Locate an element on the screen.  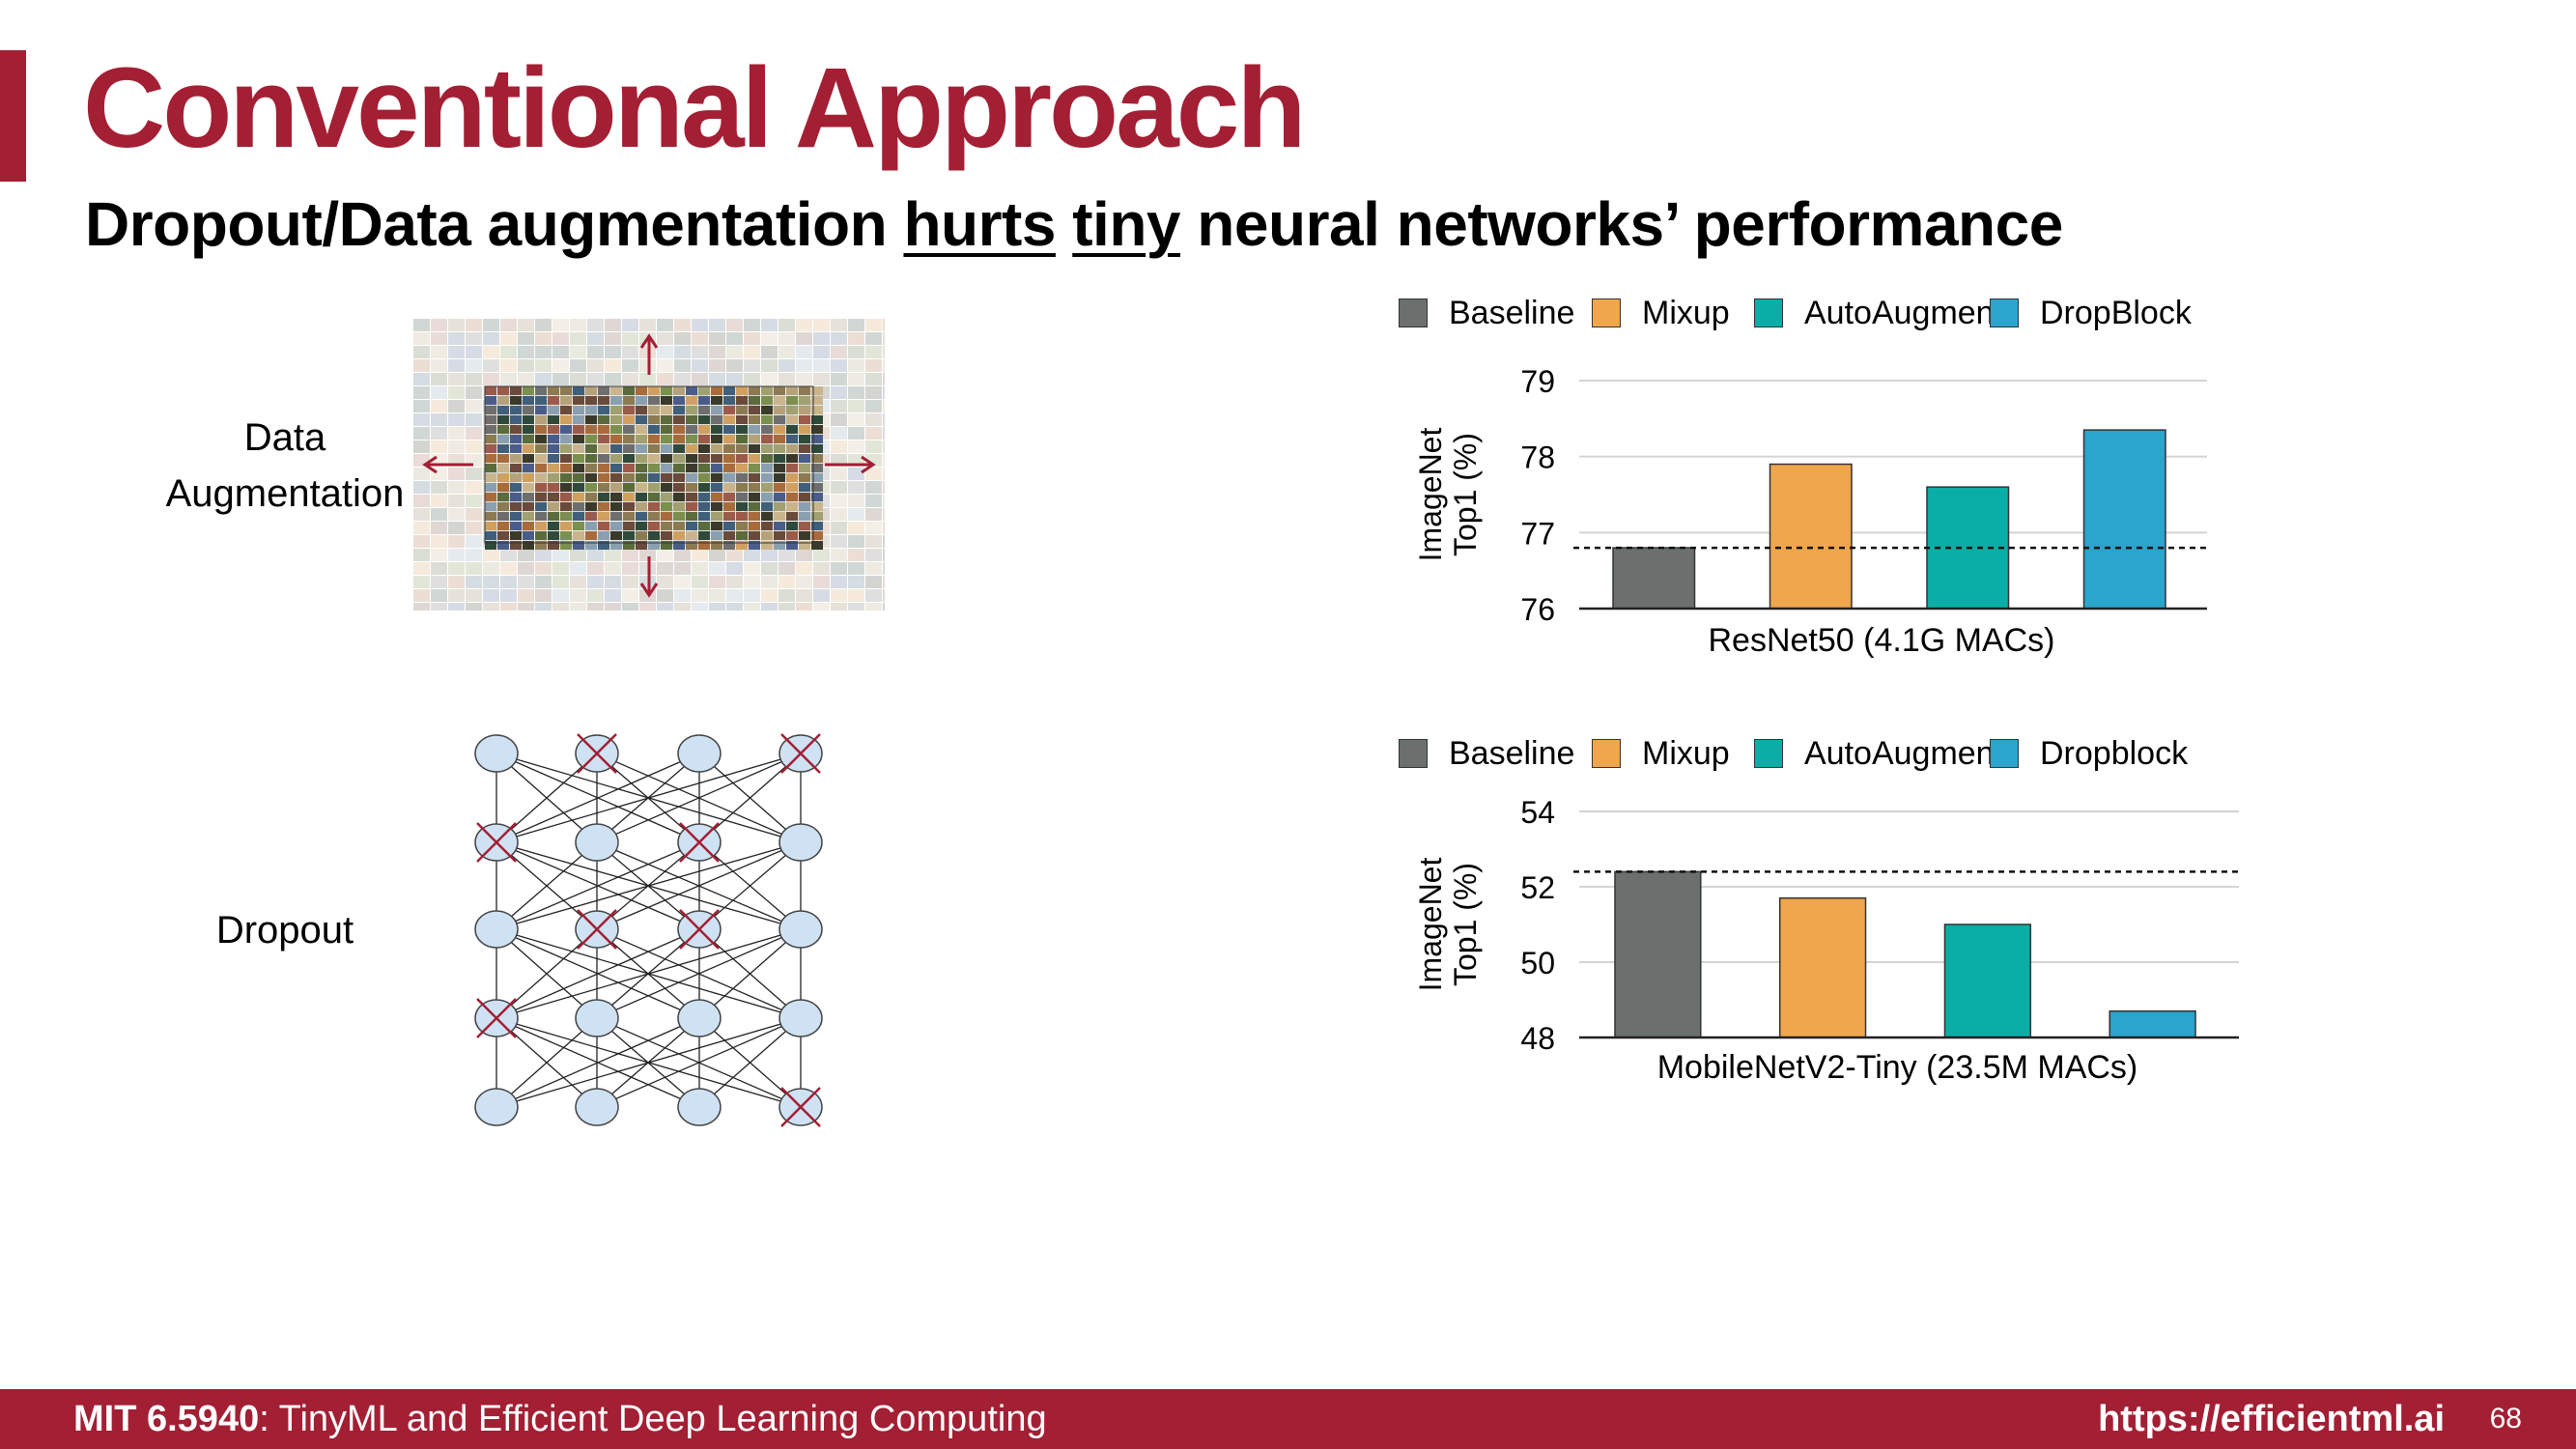
page-title: Conventional Approach is located at coordinates (694, 108).